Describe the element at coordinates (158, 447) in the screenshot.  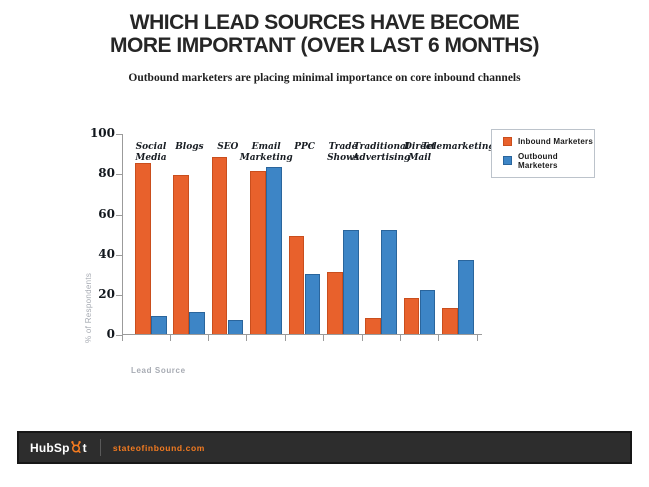
I see `footer-url: stateofinbound.com` at that location.